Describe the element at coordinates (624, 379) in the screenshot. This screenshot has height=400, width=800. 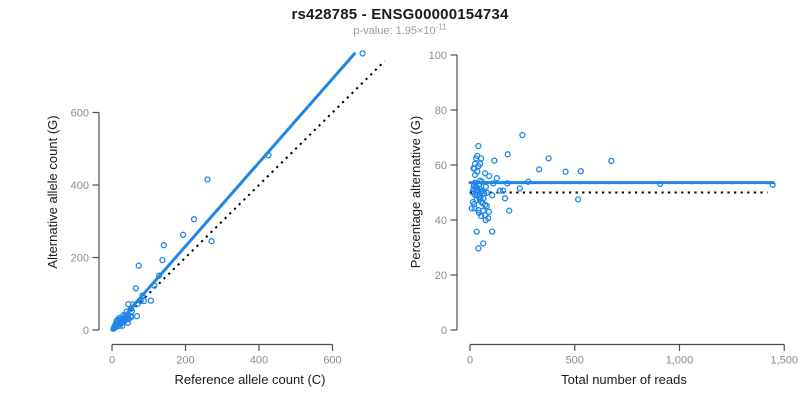
I see `x-axis-title: Total number of reads` at that location.